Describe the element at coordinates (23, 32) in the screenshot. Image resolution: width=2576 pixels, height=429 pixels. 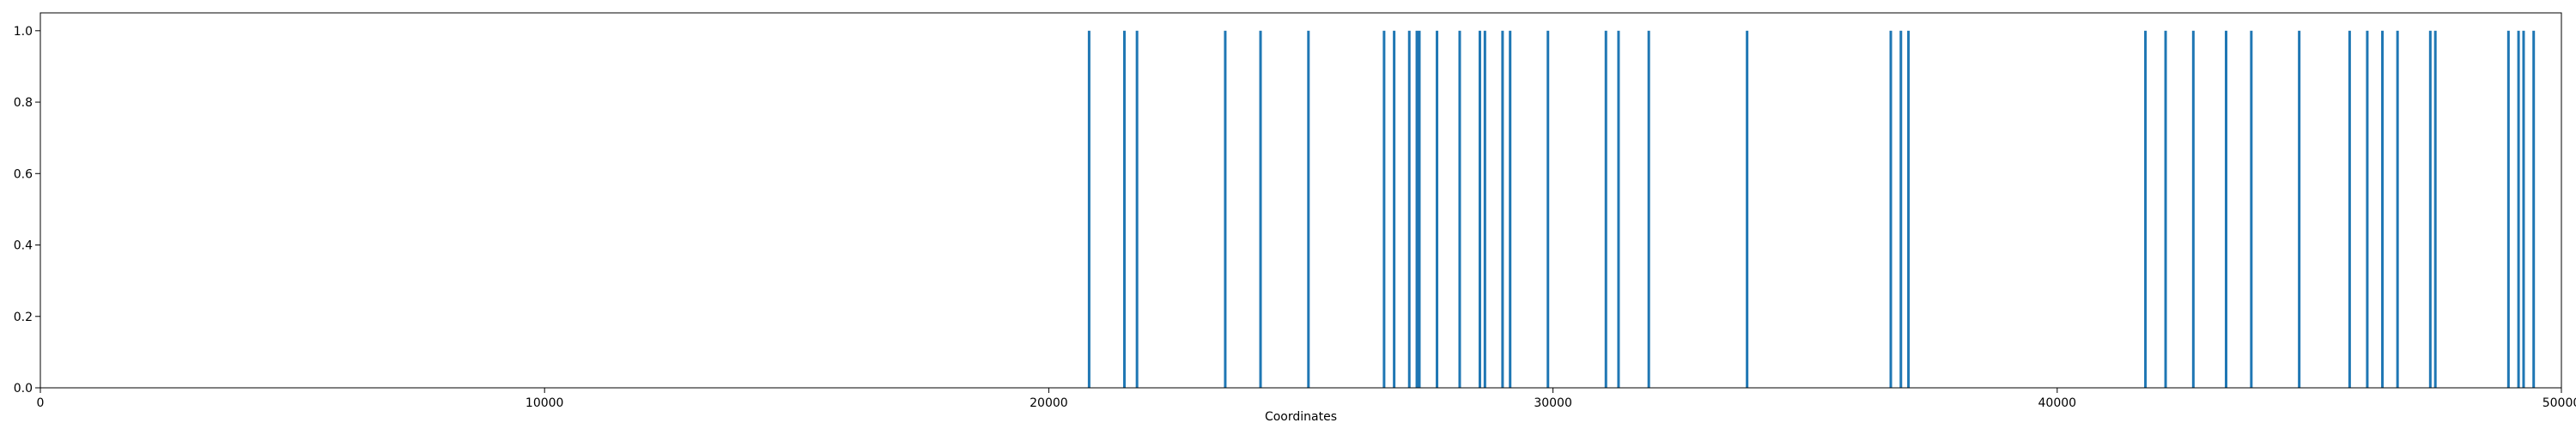
I see `y-tick-label: 1.0` at that location.